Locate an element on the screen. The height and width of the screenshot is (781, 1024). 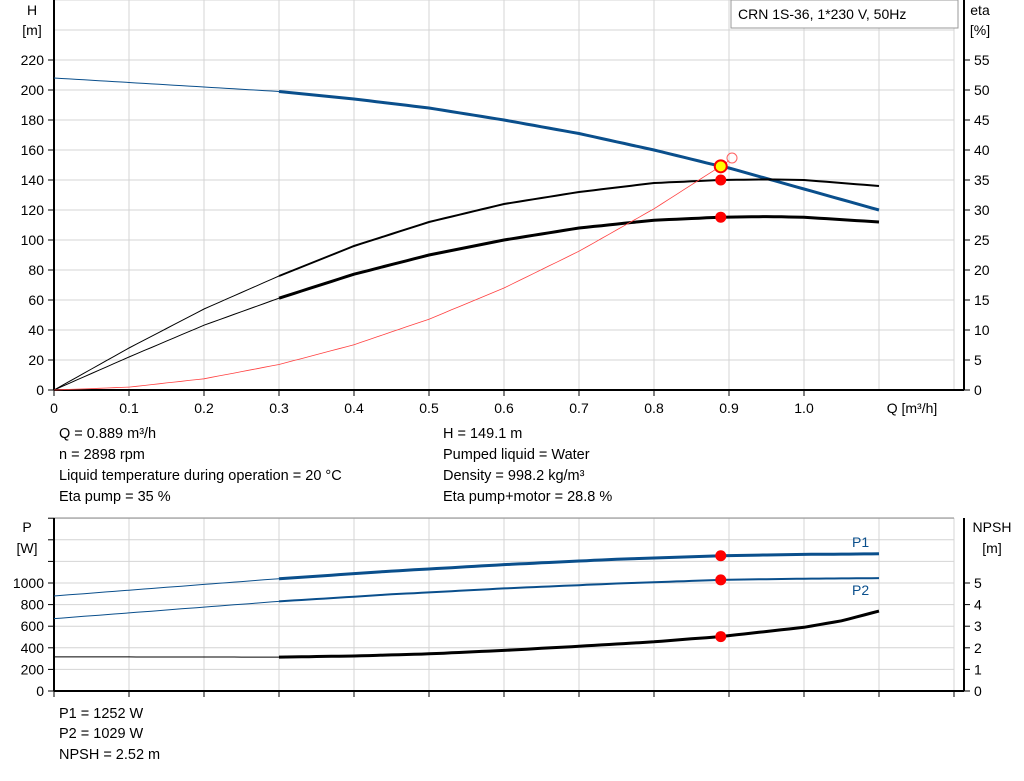
npsh-axis-label: NPSH is located at coordinates (992, 527).